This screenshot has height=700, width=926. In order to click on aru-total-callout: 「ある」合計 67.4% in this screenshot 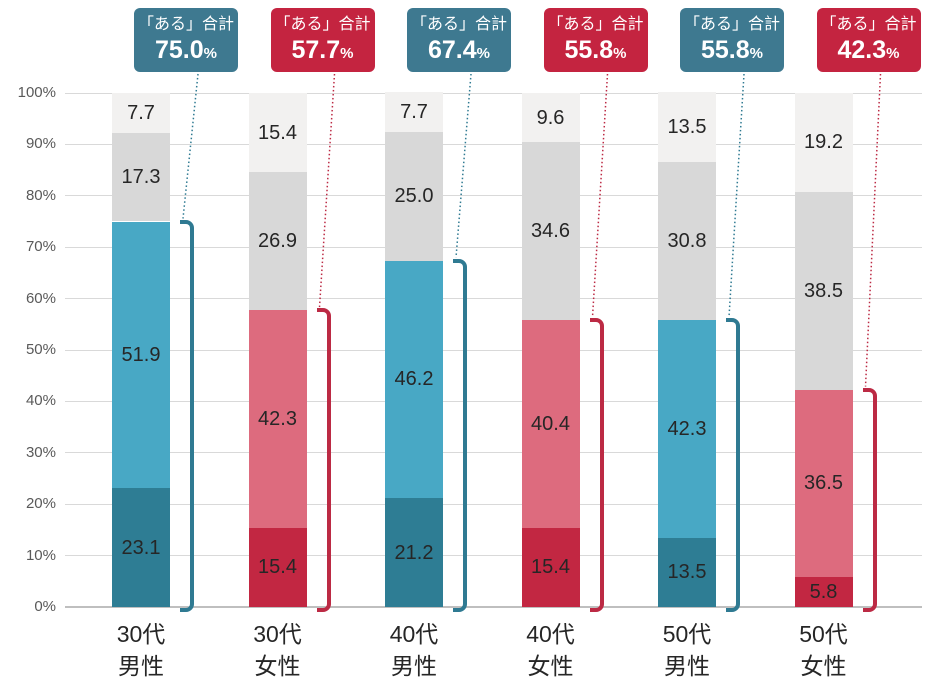, I will do `click(459, 40)`.